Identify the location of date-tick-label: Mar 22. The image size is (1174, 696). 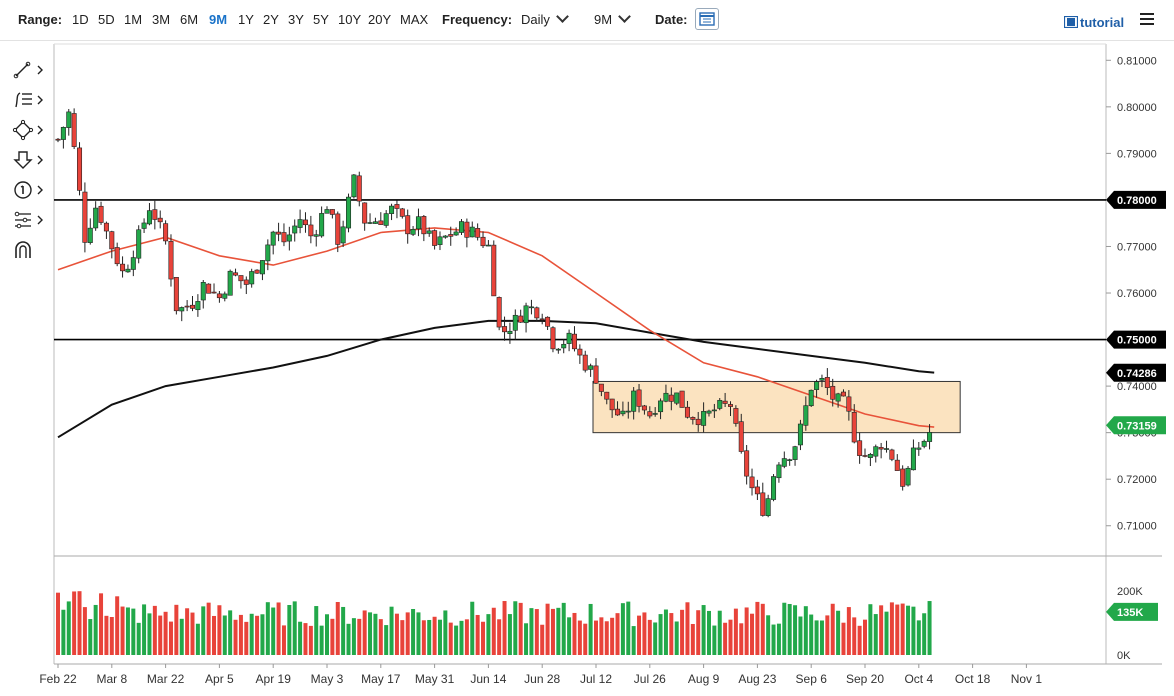
(166, 679).